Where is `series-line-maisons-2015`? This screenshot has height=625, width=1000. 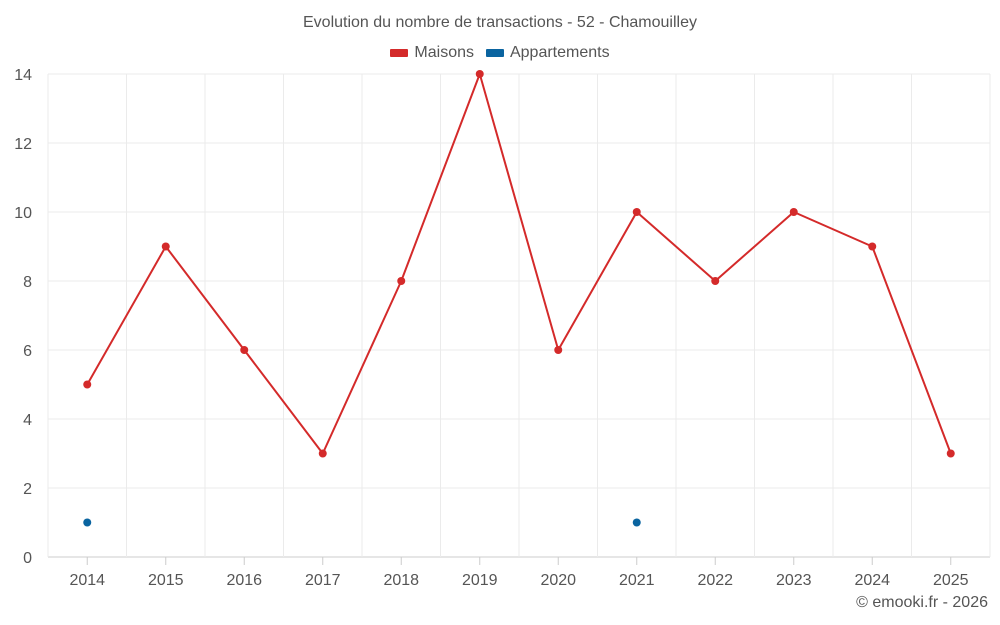 series-line-maisons-2015 is located at coordinates (126, 315).